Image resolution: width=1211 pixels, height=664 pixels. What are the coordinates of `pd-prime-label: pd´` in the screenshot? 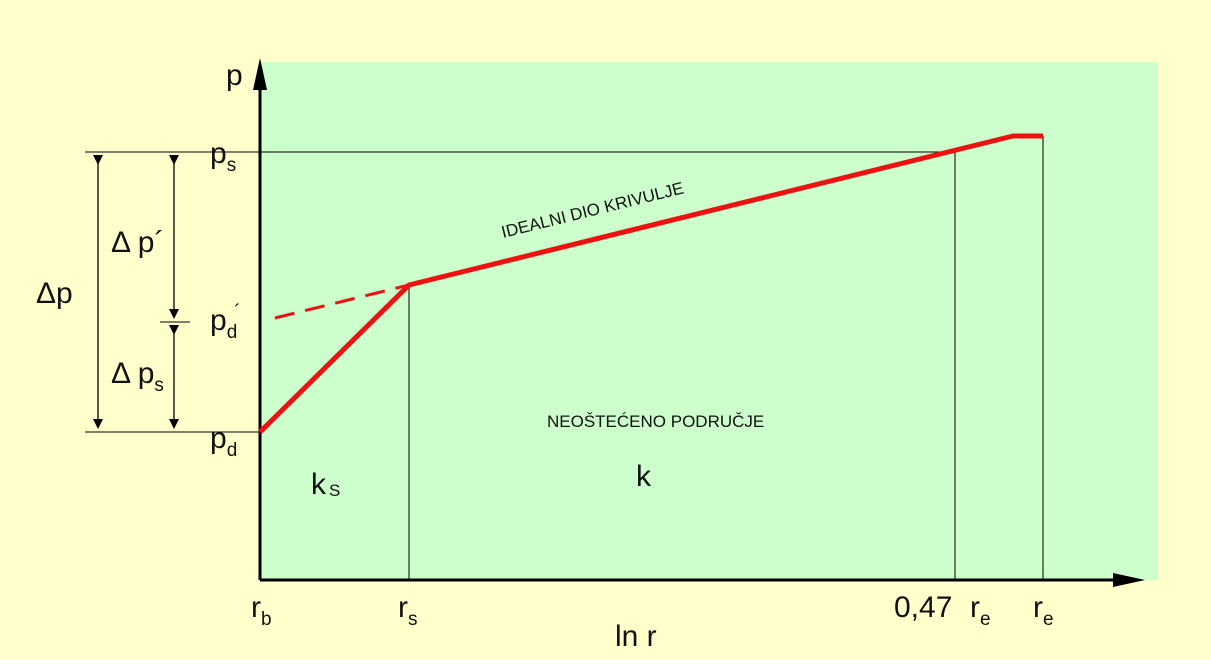 It's located at (225, 322).